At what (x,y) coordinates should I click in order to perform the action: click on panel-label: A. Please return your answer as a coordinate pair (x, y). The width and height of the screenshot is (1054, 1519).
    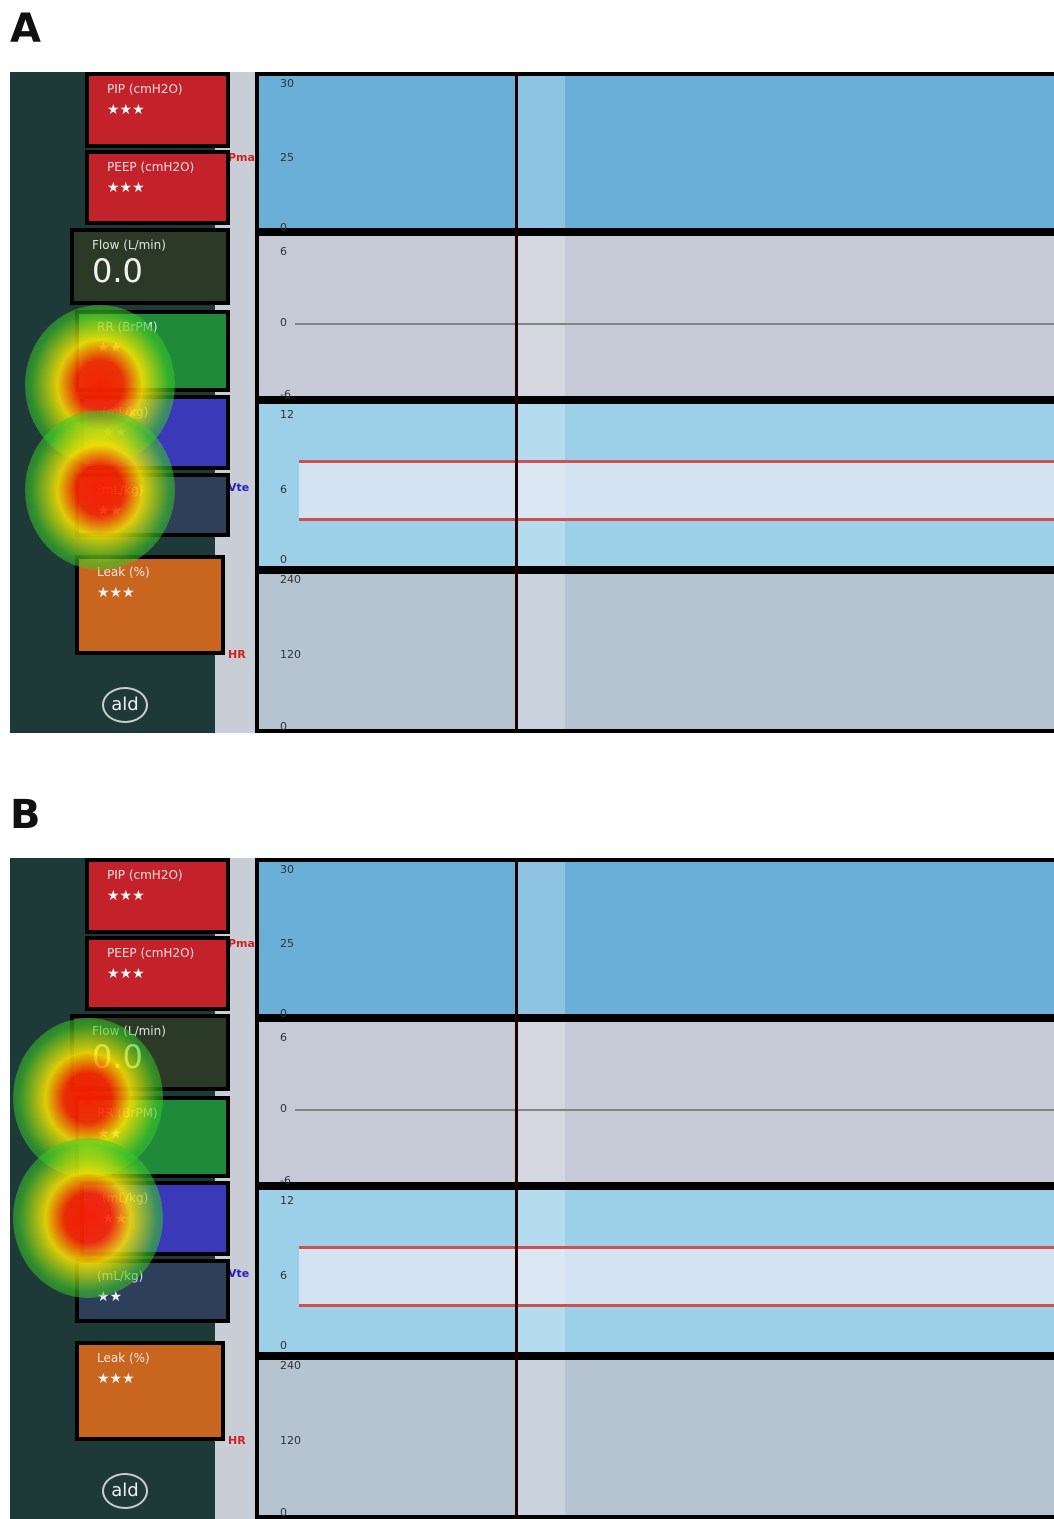
    Looking at the image, I should click on (25, 29).